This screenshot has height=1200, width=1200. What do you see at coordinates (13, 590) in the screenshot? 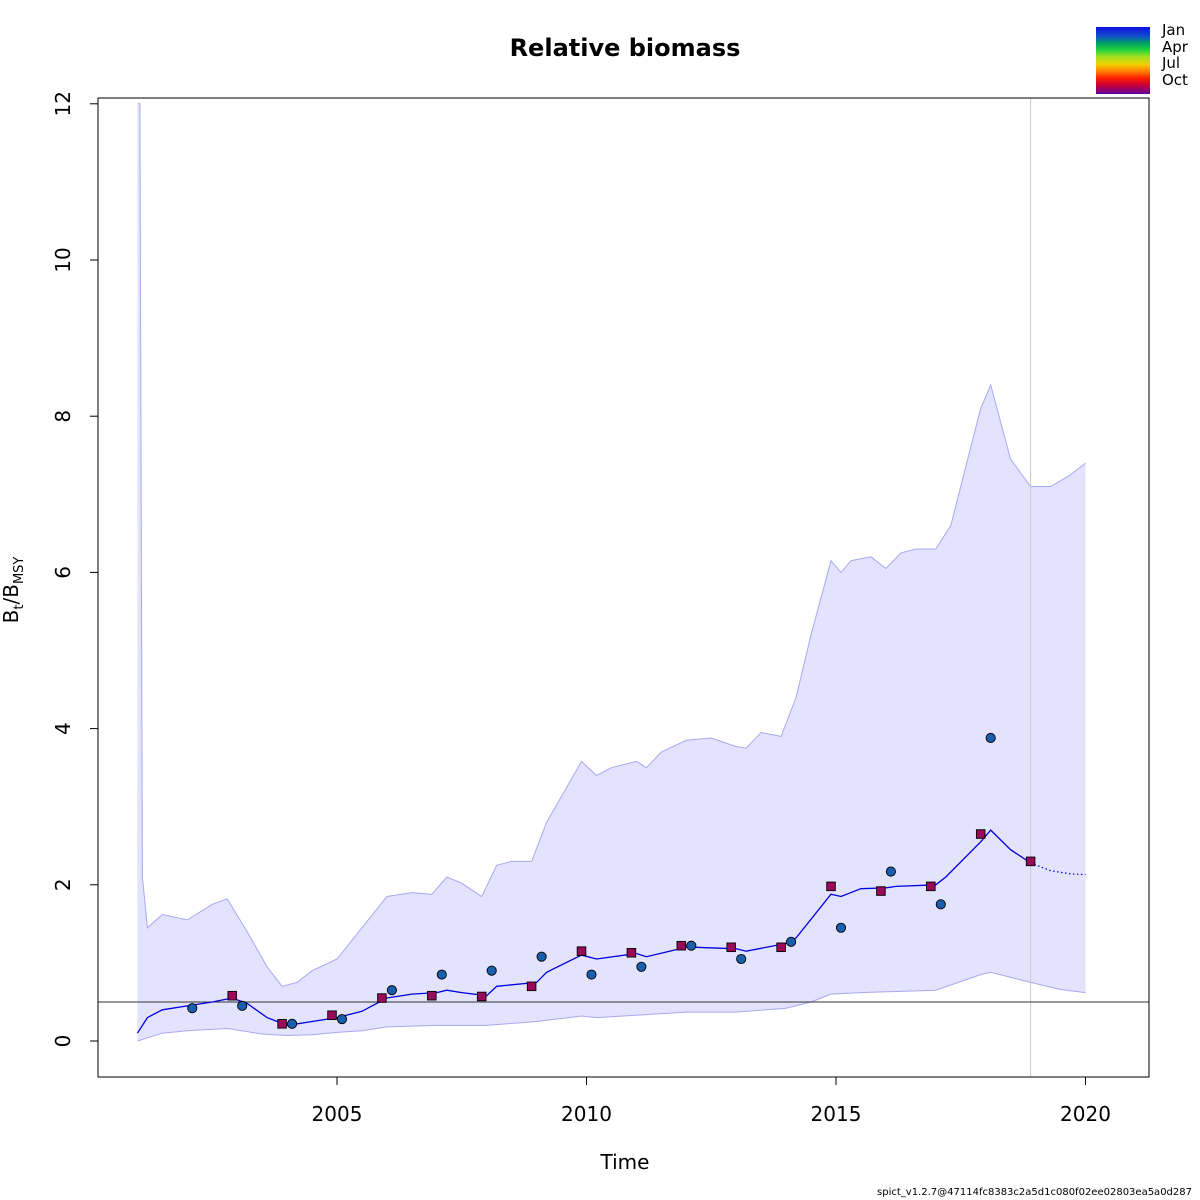
I see `y-axis-label: Bt/BMSY` at bounding box center [13, 590].